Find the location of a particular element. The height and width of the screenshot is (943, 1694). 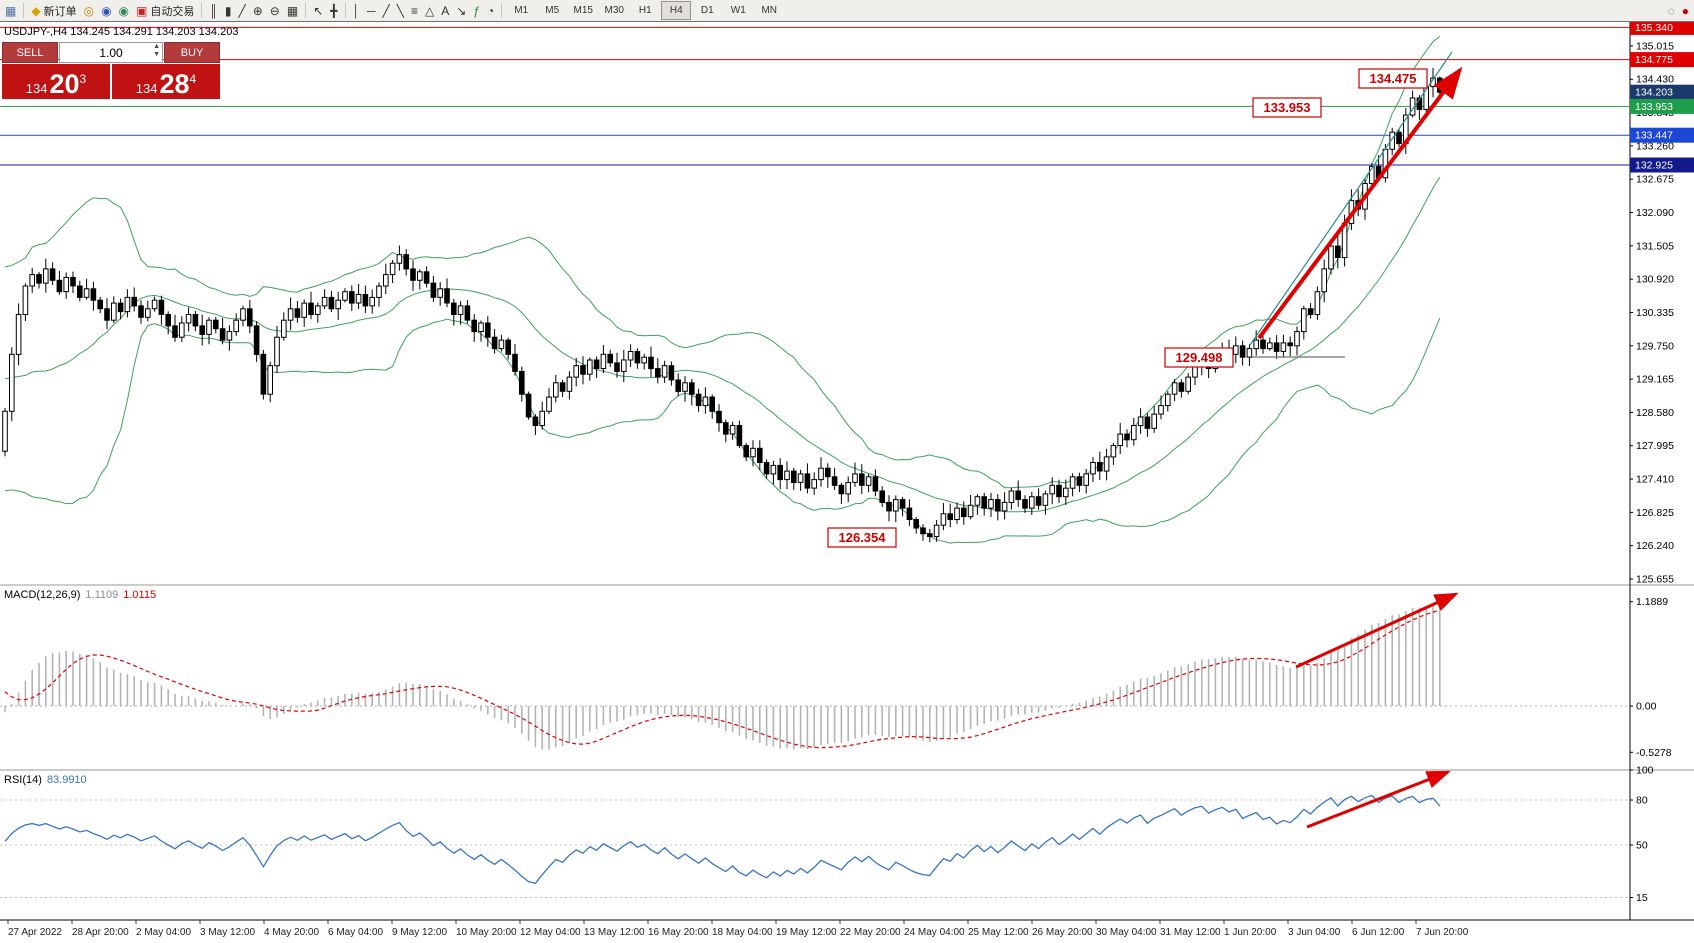

buy-price-button: 134 28 4 is located at coordinates (166, 81).